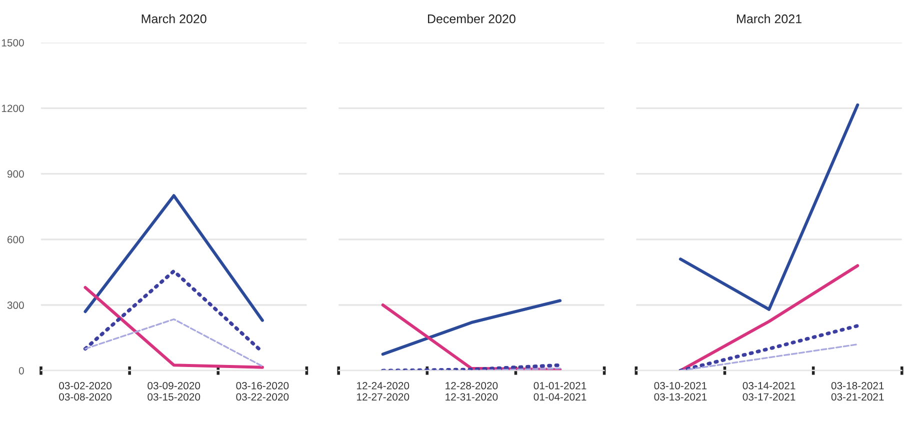 The width and height of the screenshot is (911, 426). Describe the element at coordinates (560, 391) in the screenshot. I see `x-tick-label: 01-01-2021 01-04-2021` at that location.